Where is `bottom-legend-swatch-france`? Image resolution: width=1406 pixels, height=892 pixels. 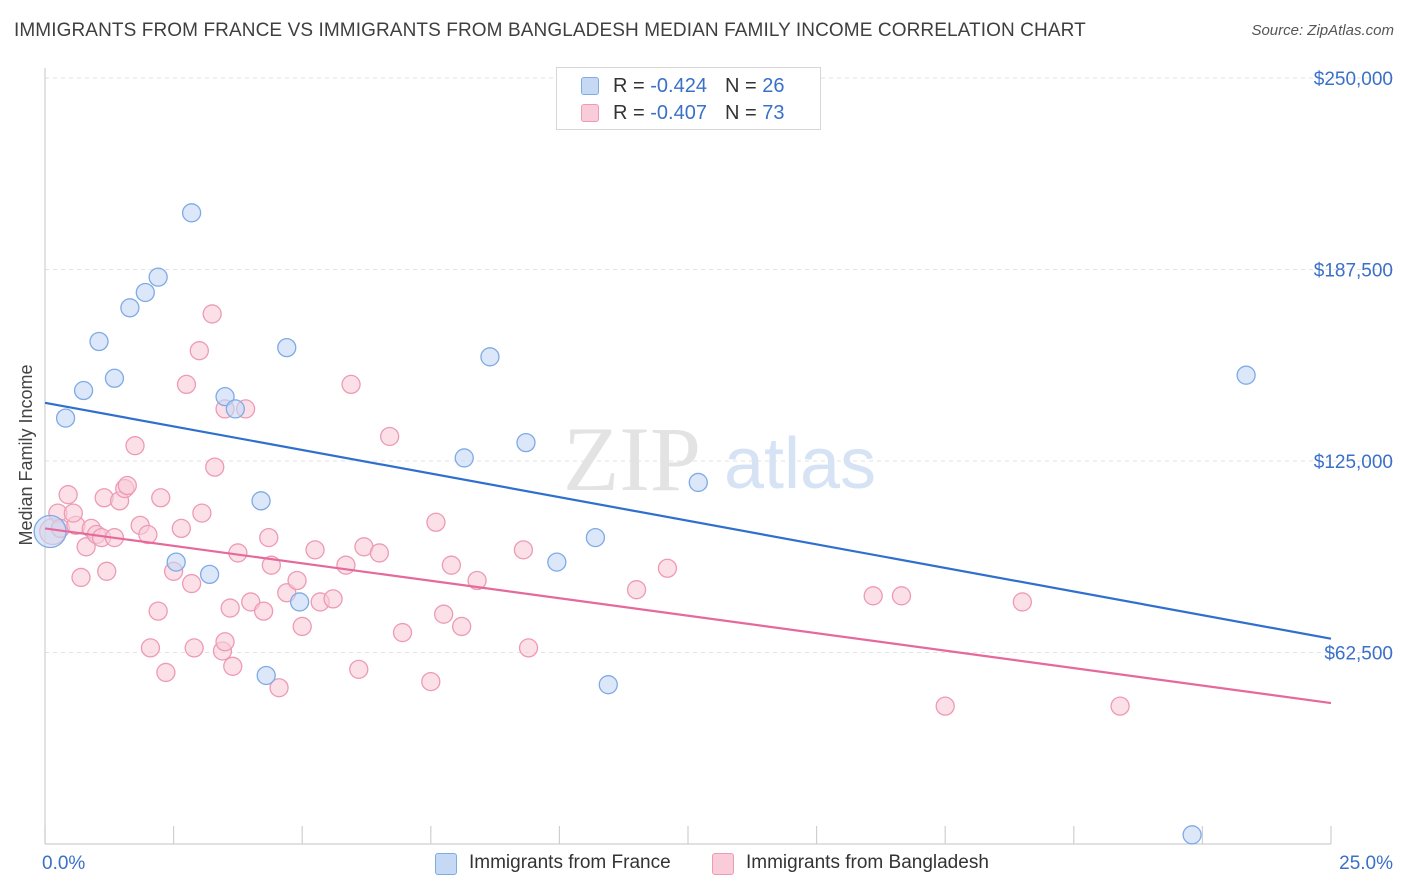 bottom-legend-swatch-france is located at coordinates (446, 864).